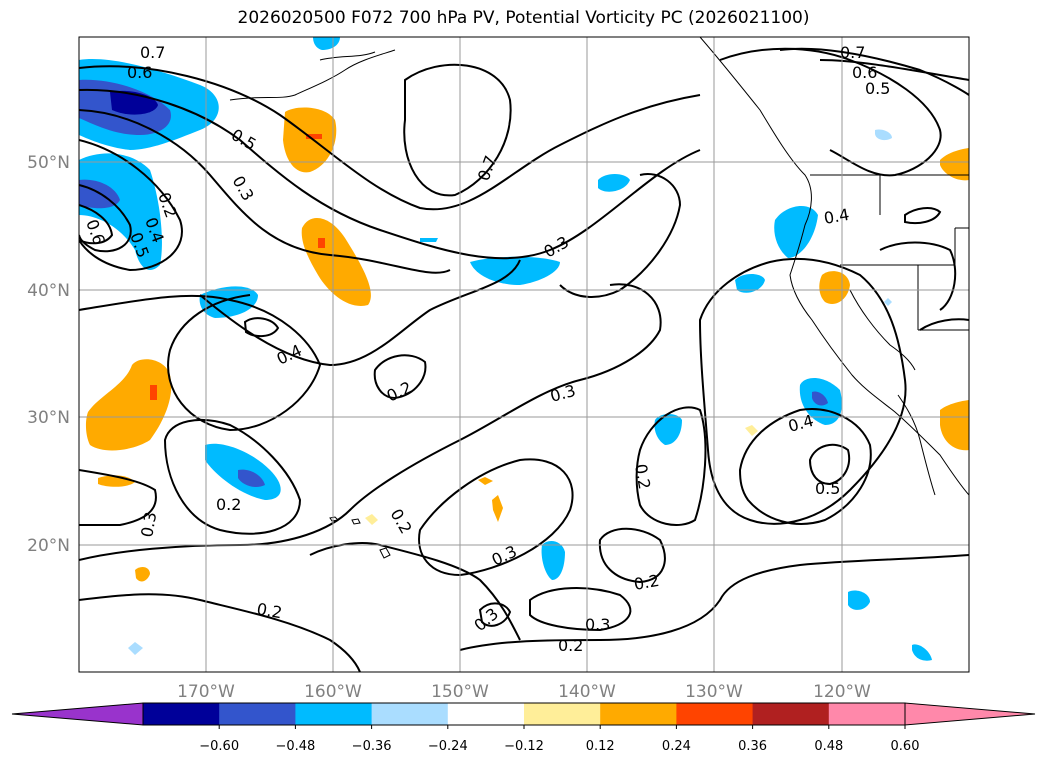 This screenshot has height=765, width=1047. What do you see at coordinates (600, 746) in the screenshot?
I see `colorbar-tick-label: 0.12` at bounding box center [600, 746].